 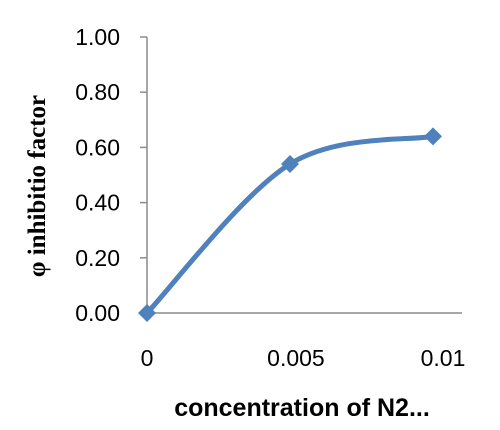 What do you see at coordinates (97, 258) in the screenshot?
I see `y-tick-label: 0.20` at bounding box center [97, 258].